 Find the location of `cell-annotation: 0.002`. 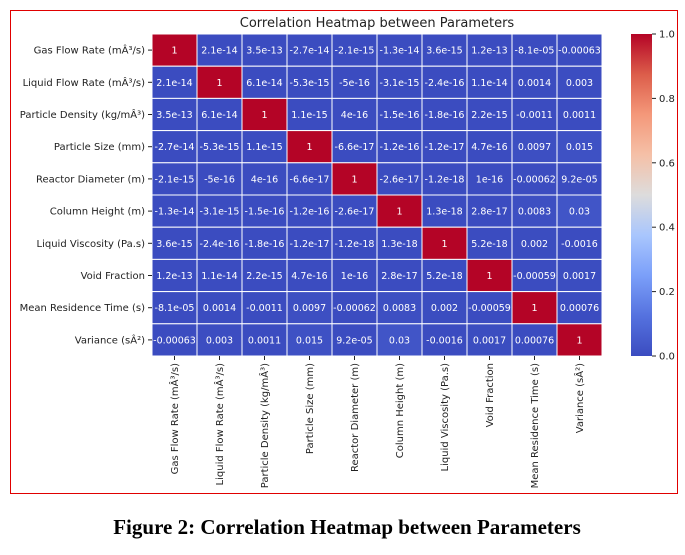

cell-annotation: 0.002 is located at coordinates (444, 308).